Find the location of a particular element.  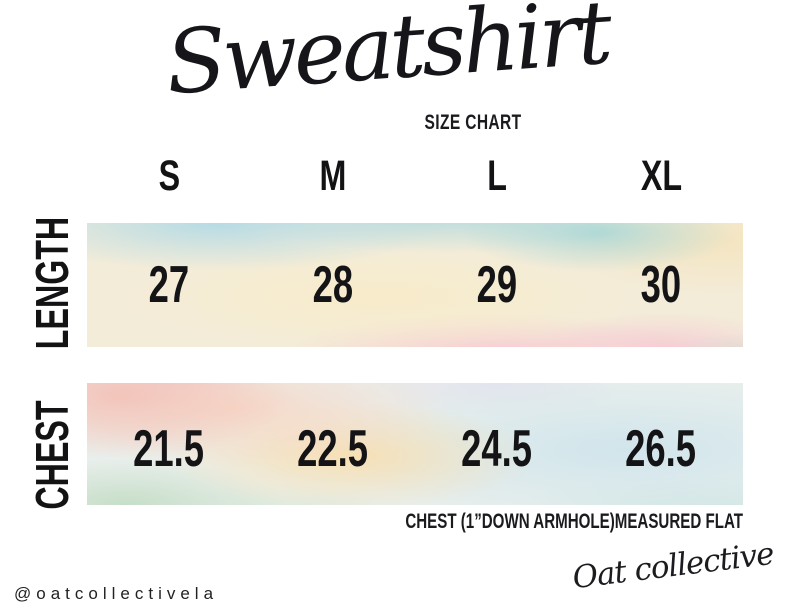

measurement-footnote-text: CHEST (1”DOWN ARMHOLE)MEASURED FLAT is located at coordinates (574, 521).